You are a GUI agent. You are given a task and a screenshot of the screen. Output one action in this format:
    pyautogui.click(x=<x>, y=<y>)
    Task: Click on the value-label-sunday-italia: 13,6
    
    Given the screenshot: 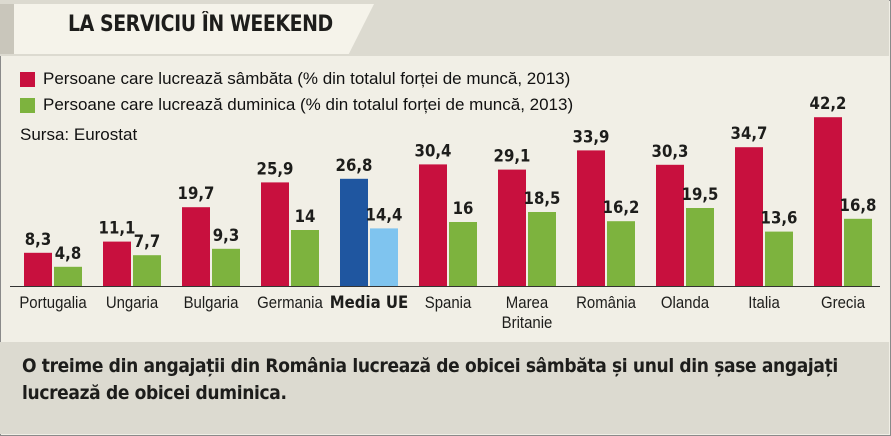 What is the action you would take?
    pyautogui.click(x=779, y=218)
    